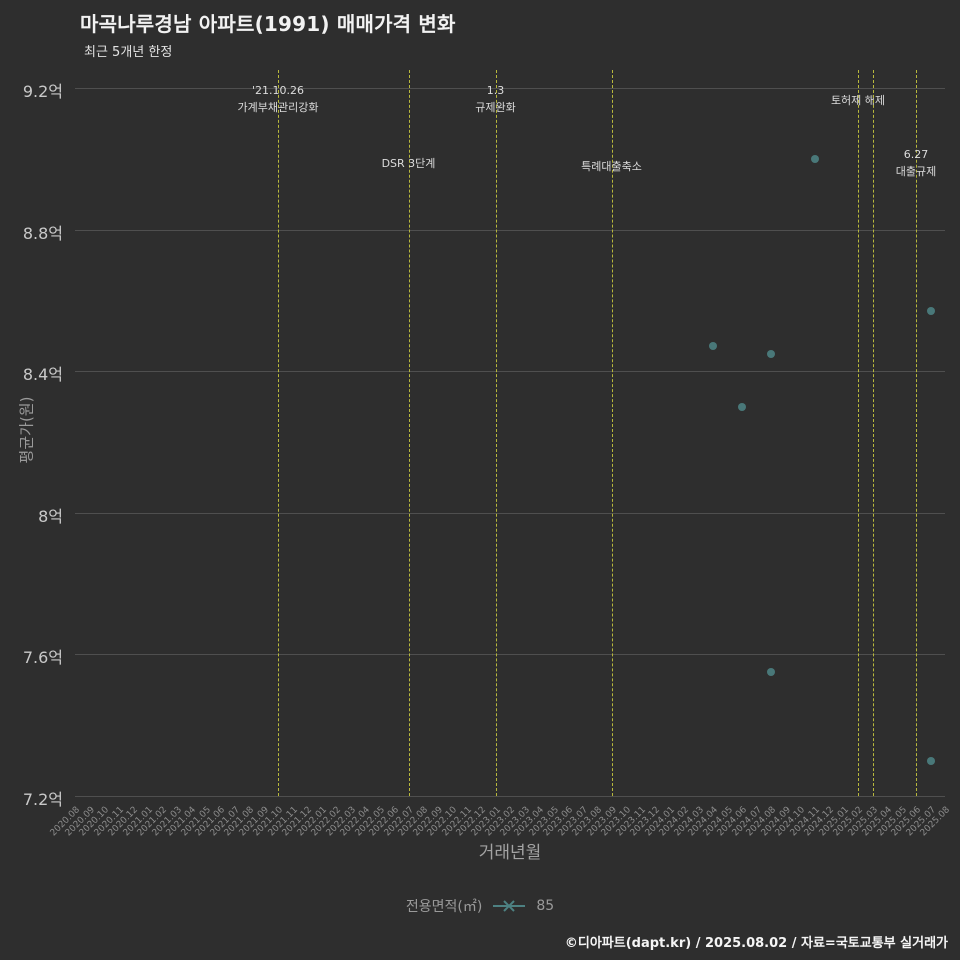 This screenshot has width=960, height=960. What do you see at coordinates (916, 171) in the screenshot?
I see `event-annotation: 대출규제` at bounding box center [916, 171].